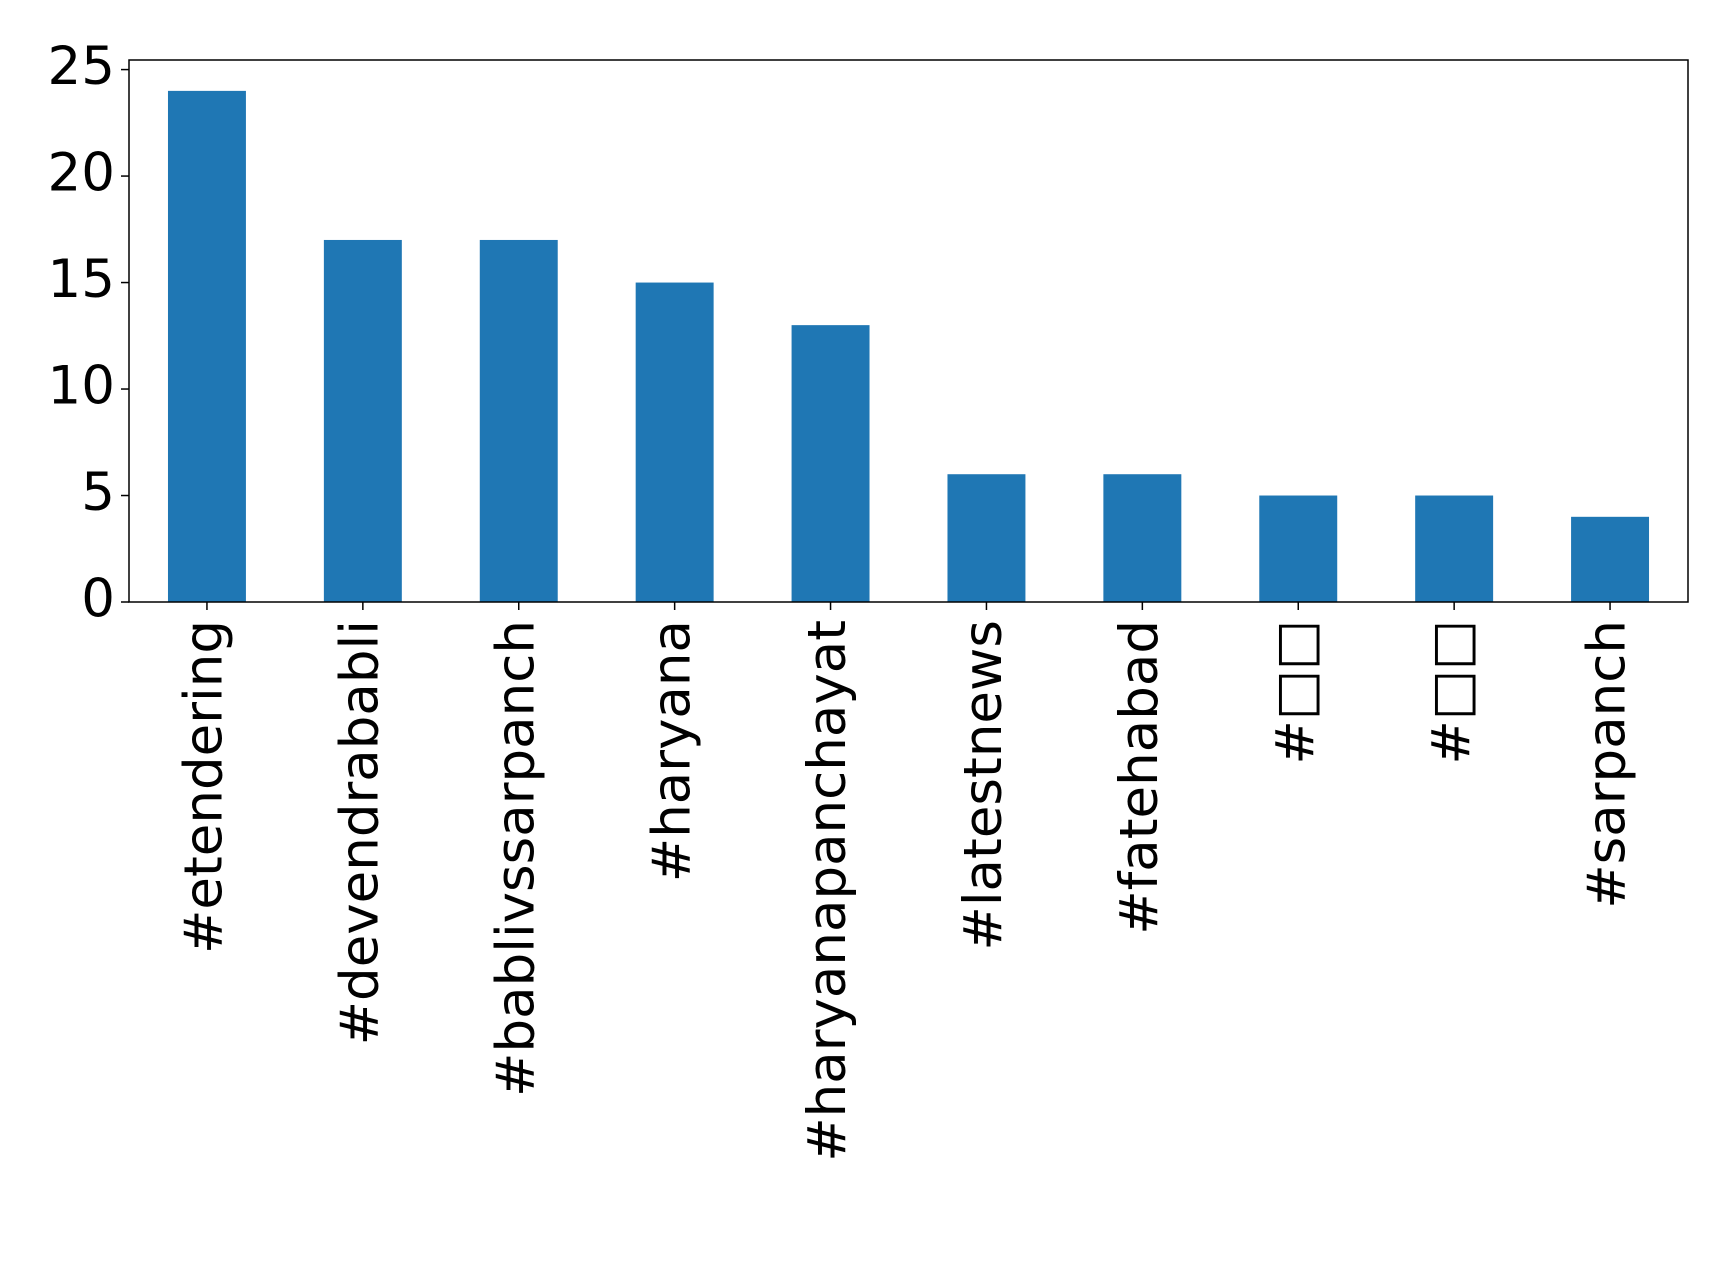 The height and width of the screenshot is (1286, 1719). Describe the element at coordinates (81, 66) in the screenshot. I see `y-tick-label: 25` at that location.